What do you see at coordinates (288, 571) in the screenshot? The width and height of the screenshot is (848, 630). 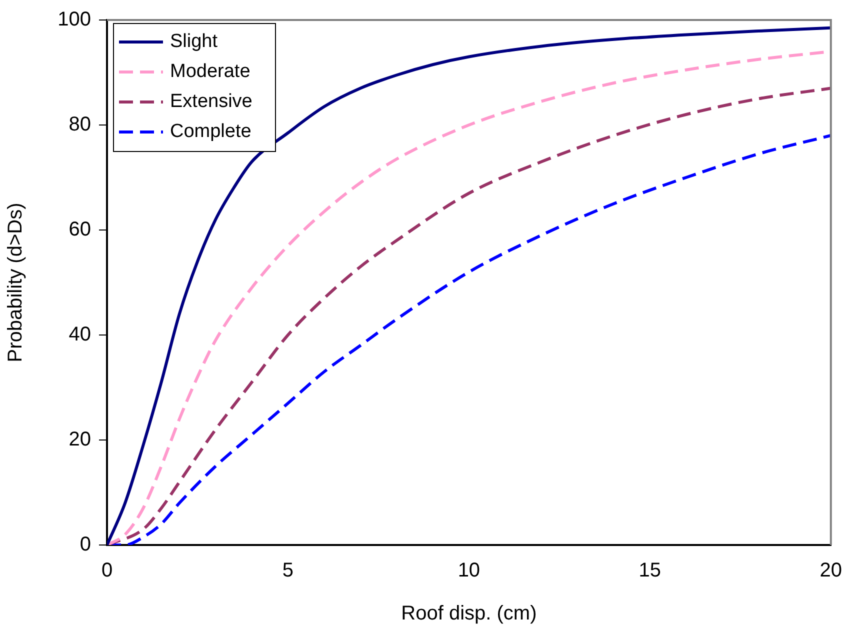 I see `x-tick-label: 5` at bounding box center [288, 571].